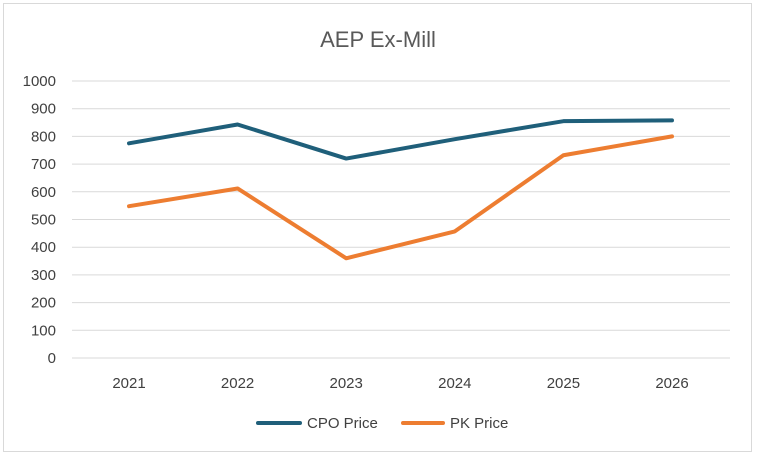  Describe the element at coordinates (382, 423) in the screenshot. I see `legend: CPO Price PK Price` at that location.